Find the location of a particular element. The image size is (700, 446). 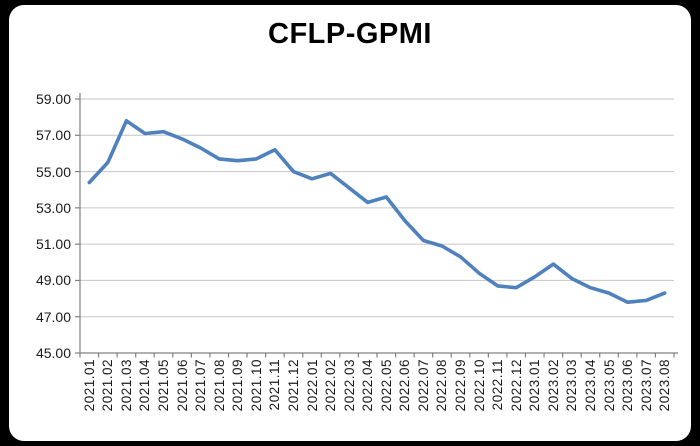

x-tick-label-slot: 2022.05 is located at coordinates (386, 394).